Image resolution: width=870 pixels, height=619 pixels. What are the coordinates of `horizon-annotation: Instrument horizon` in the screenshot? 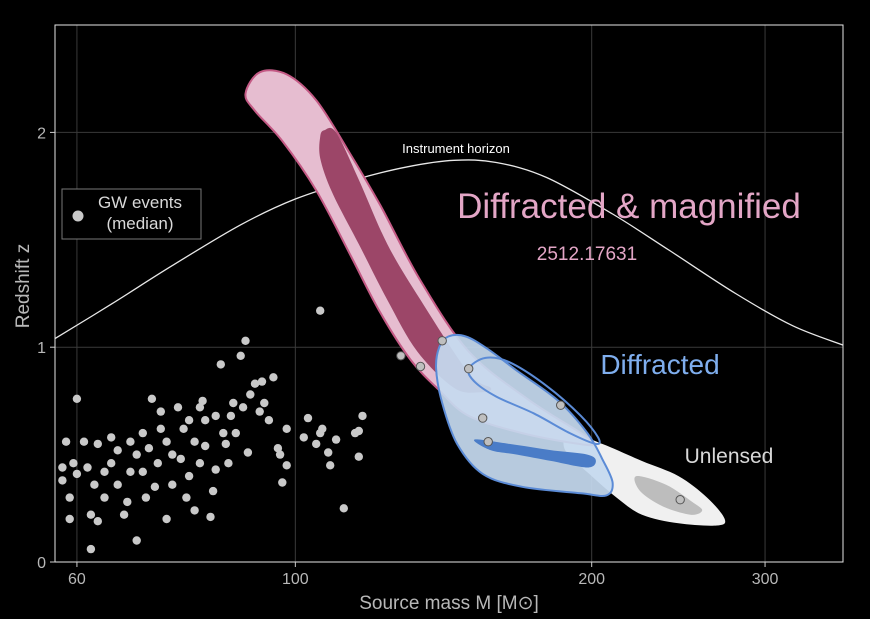 It's located at (456, 148).